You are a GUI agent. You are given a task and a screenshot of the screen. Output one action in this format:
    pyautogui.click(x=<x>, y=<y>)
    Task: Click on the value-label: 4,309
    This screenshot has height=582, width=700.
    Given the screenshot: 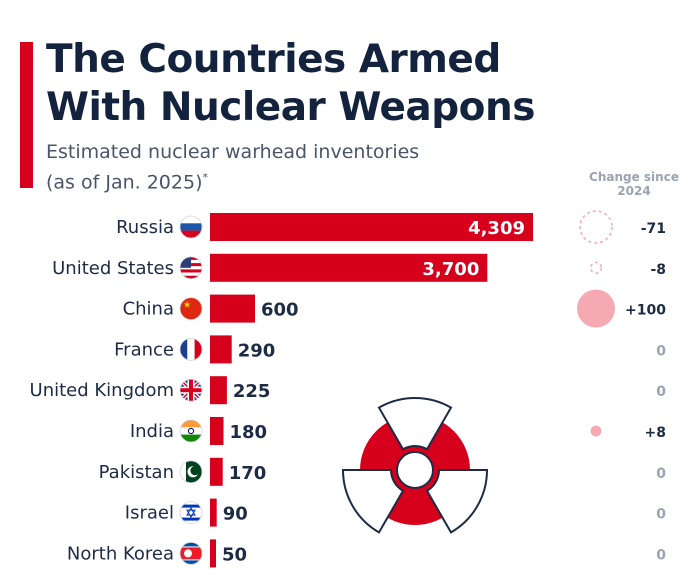 What is the action you would take?
    pyautogui.click(x=496, y=228)
    